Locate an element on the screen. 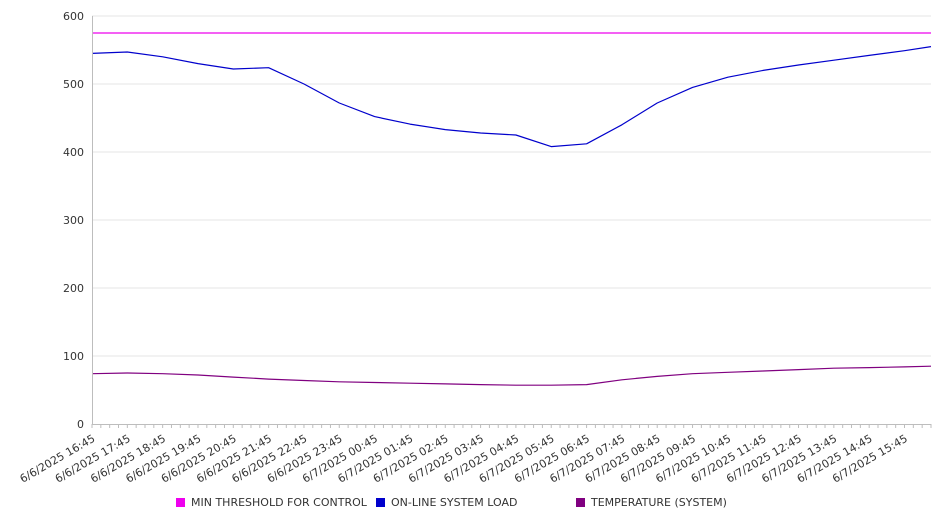 This screenshot has width=946, height=526. y-tick-labels: 0 100 200 300 400 500 600 is located at coordinates (73, 220).